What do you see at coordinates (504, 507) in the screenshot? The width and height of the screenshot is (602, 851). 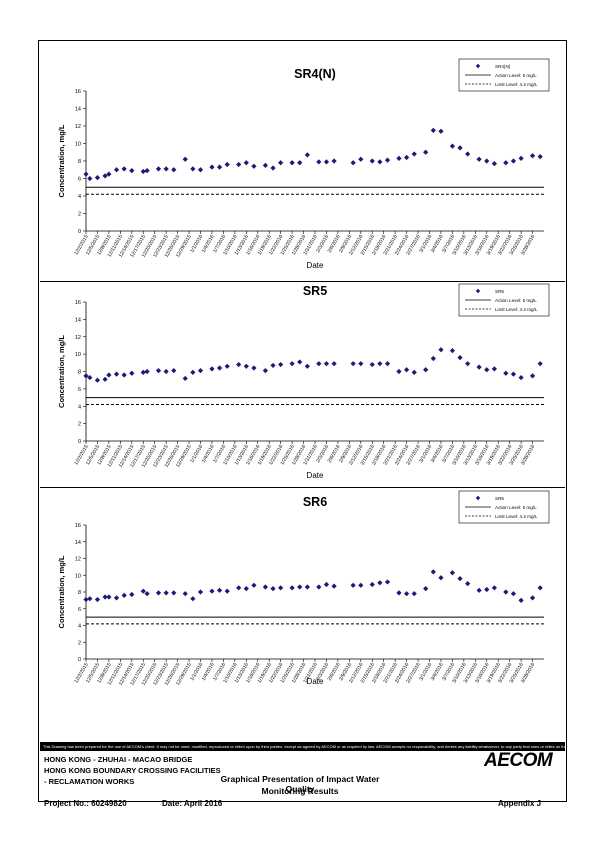 I see `legend-box` at bounding box center [504, 507].